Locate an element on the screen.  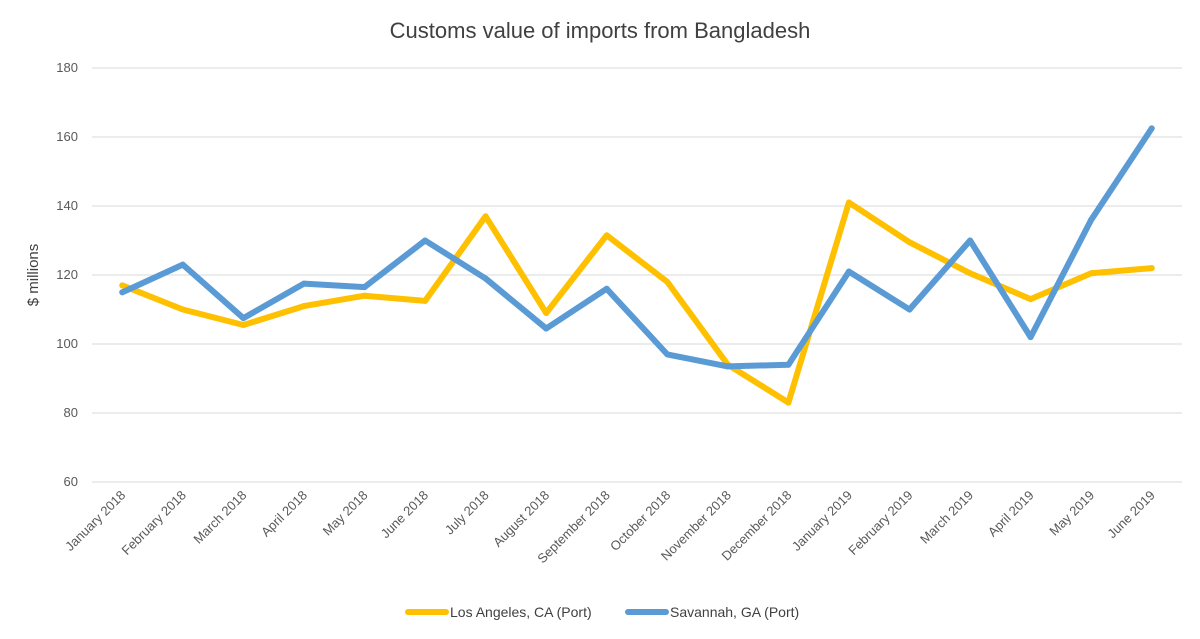
y-tick-label: 80 is located at coordinates (71, 412).